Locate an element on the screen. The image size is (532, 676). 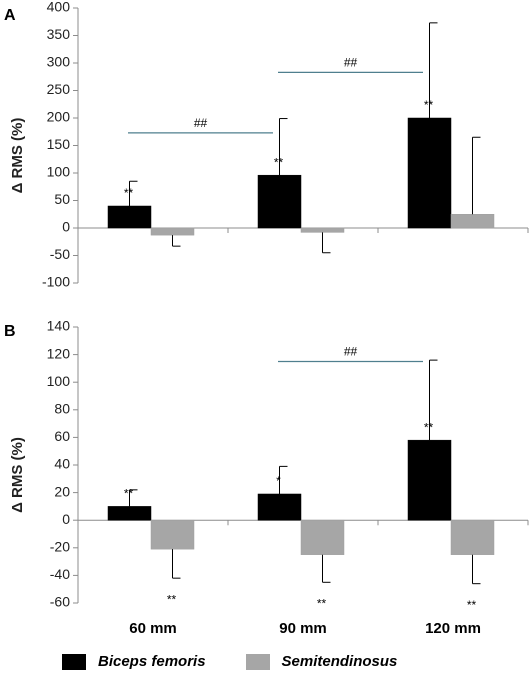
y-tick-label: 20 is located at coordinates (62, 491).